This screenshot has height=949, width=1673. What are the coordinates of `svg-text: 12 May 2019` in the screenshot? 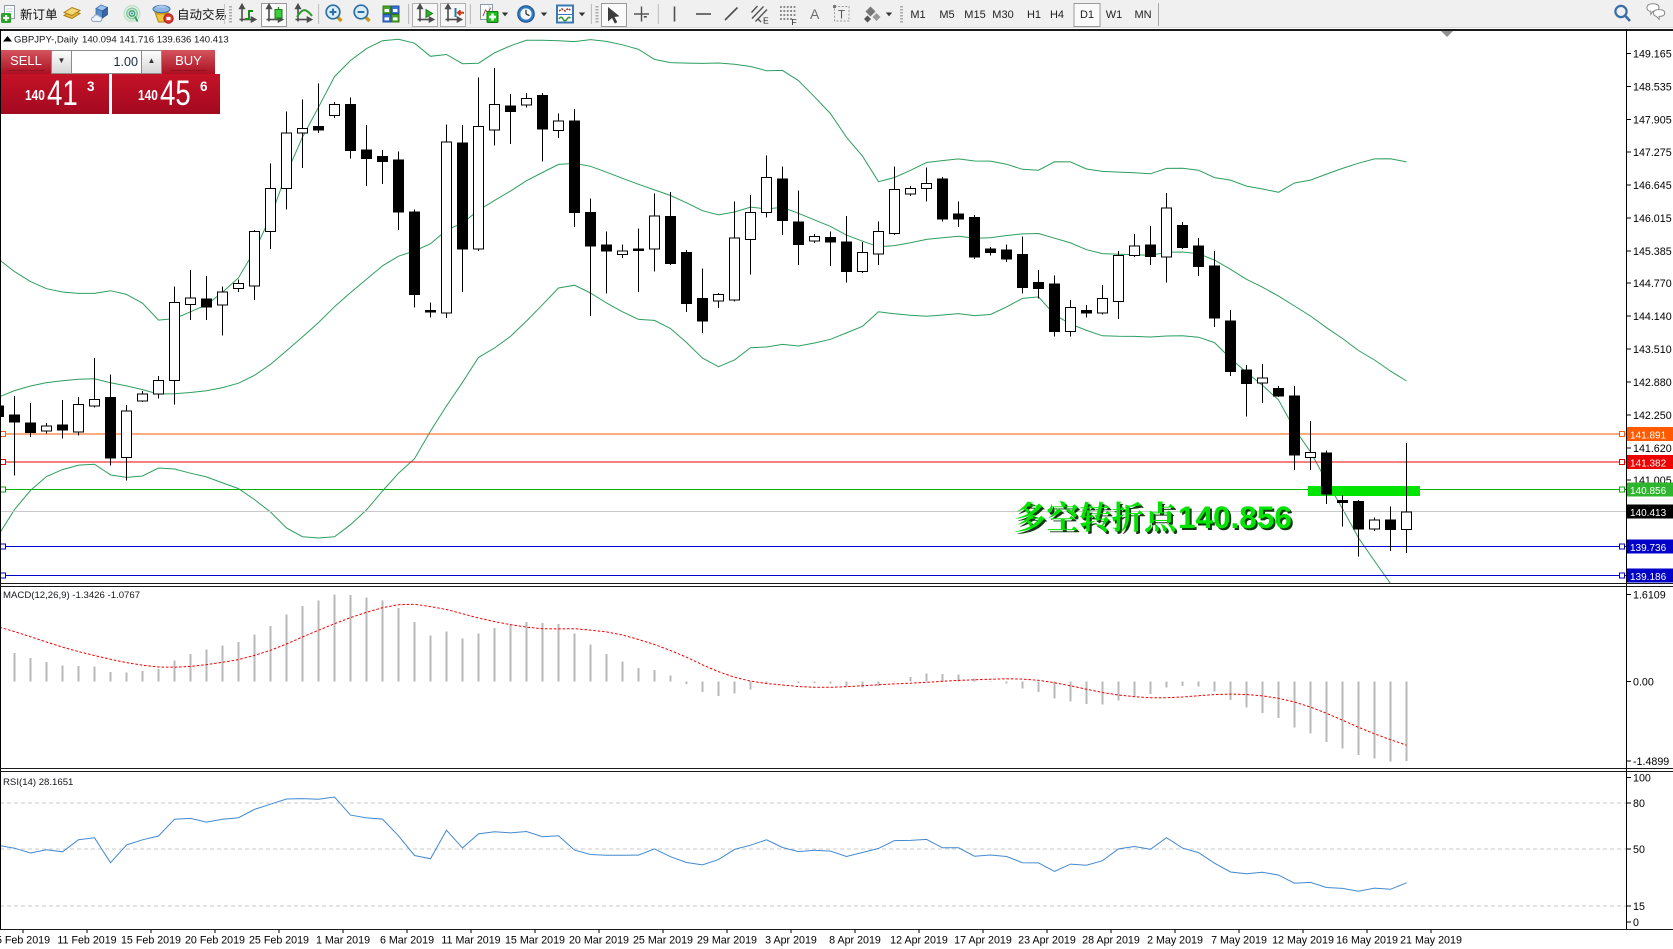 It's located at (1303, 941).